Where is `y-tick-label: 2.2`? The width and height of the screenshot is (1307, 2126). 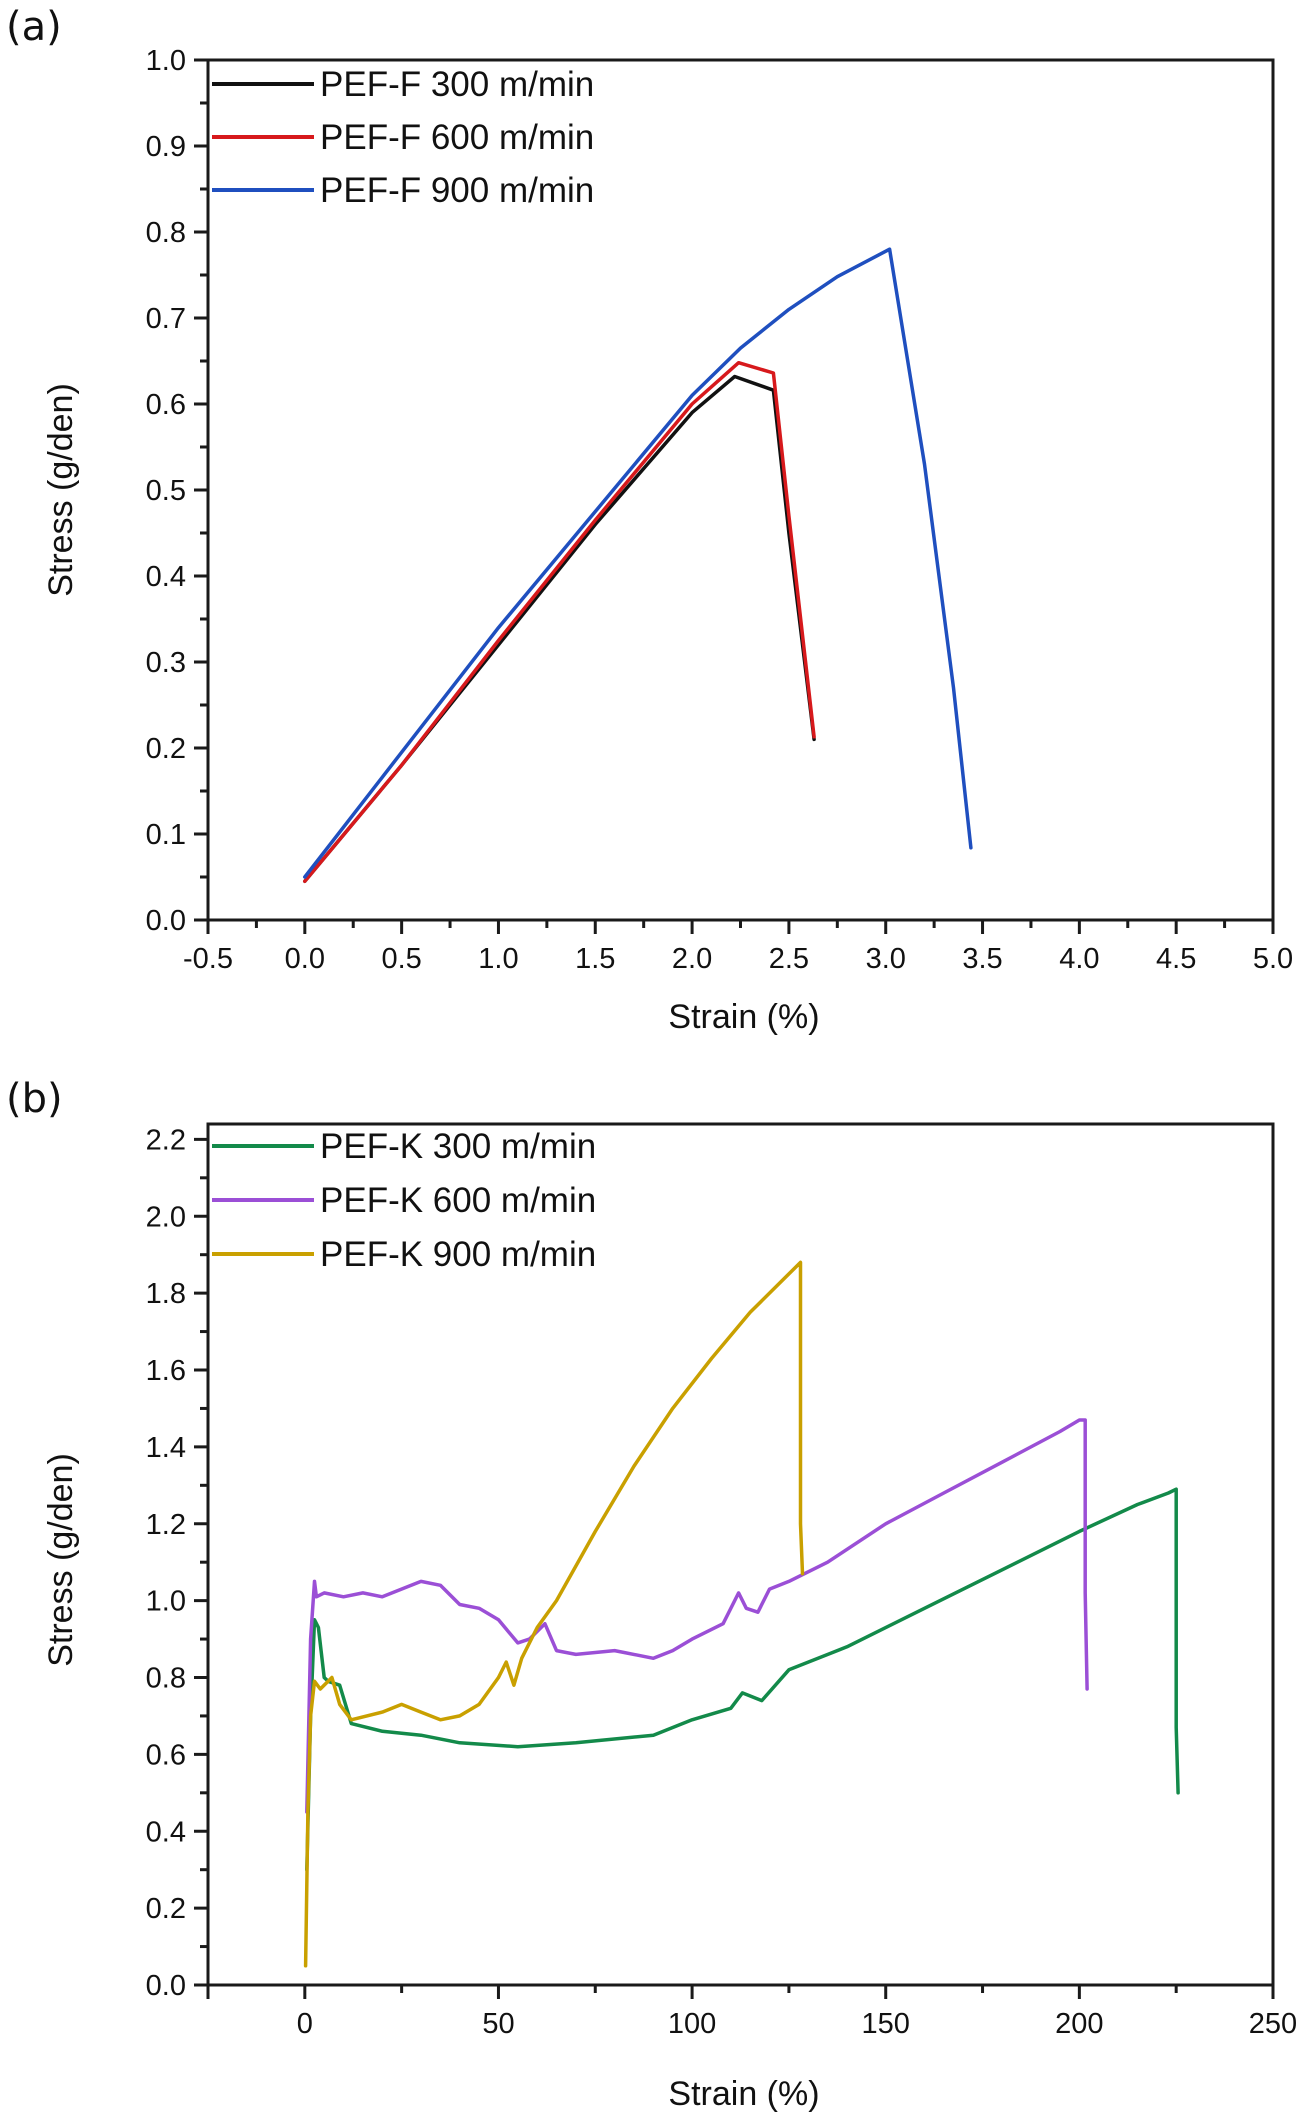 y-tick-label: 2.2 is located at coordinates (166, 1140).